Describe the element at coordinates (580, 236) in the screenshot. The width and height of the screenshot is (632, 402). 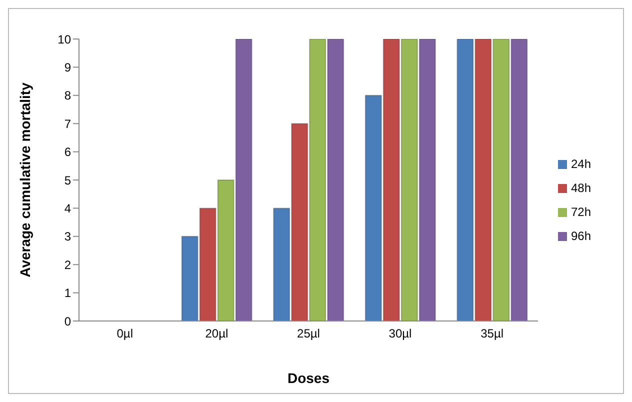
I see `legend-label: 96h` at that location.